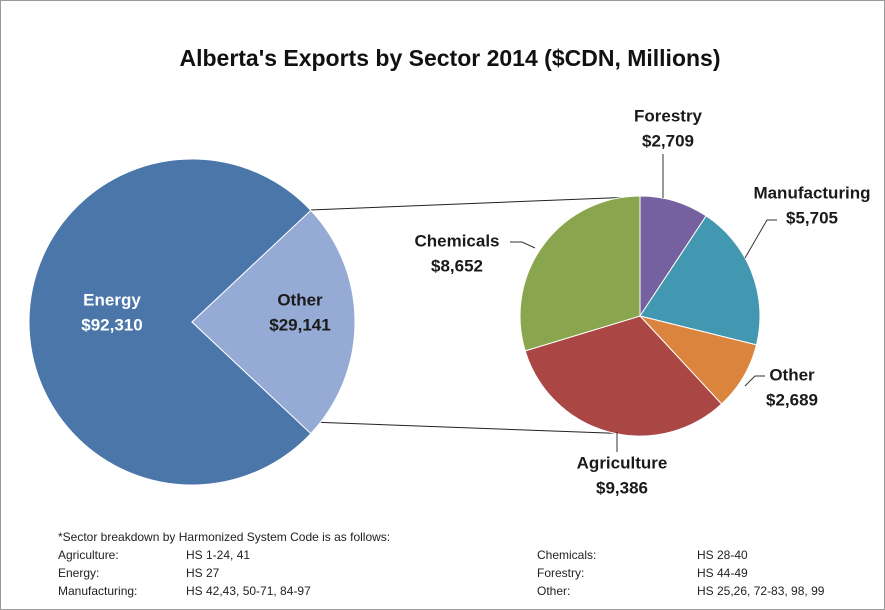  What do you see at coordinates (218, 555) in the screenshot?
I see `footnote-cell: HS 1-24, 41` at bounding box center [218, 555].